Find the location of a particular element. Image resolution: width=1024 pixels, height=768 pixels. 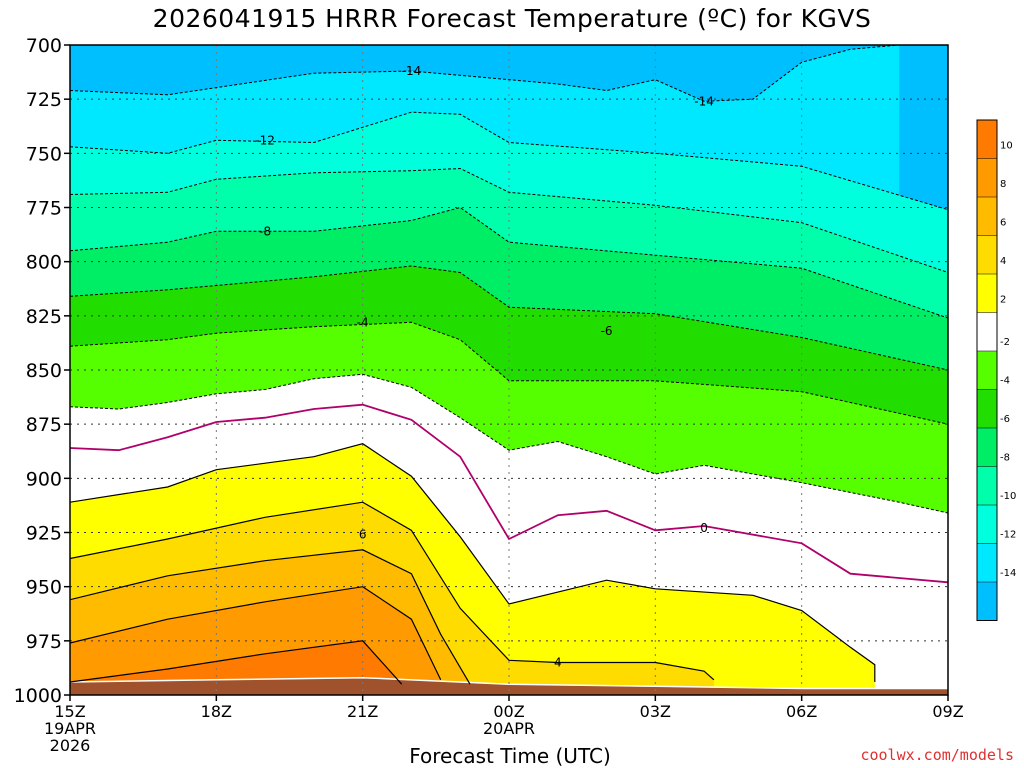

colorbar-label: 2 is located at coordinates (1003, 300).